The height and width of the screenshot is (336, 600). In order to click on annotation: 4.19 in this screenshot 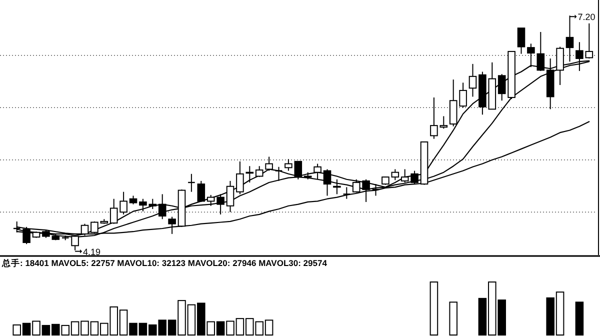, I will do `click(92, 251)`.